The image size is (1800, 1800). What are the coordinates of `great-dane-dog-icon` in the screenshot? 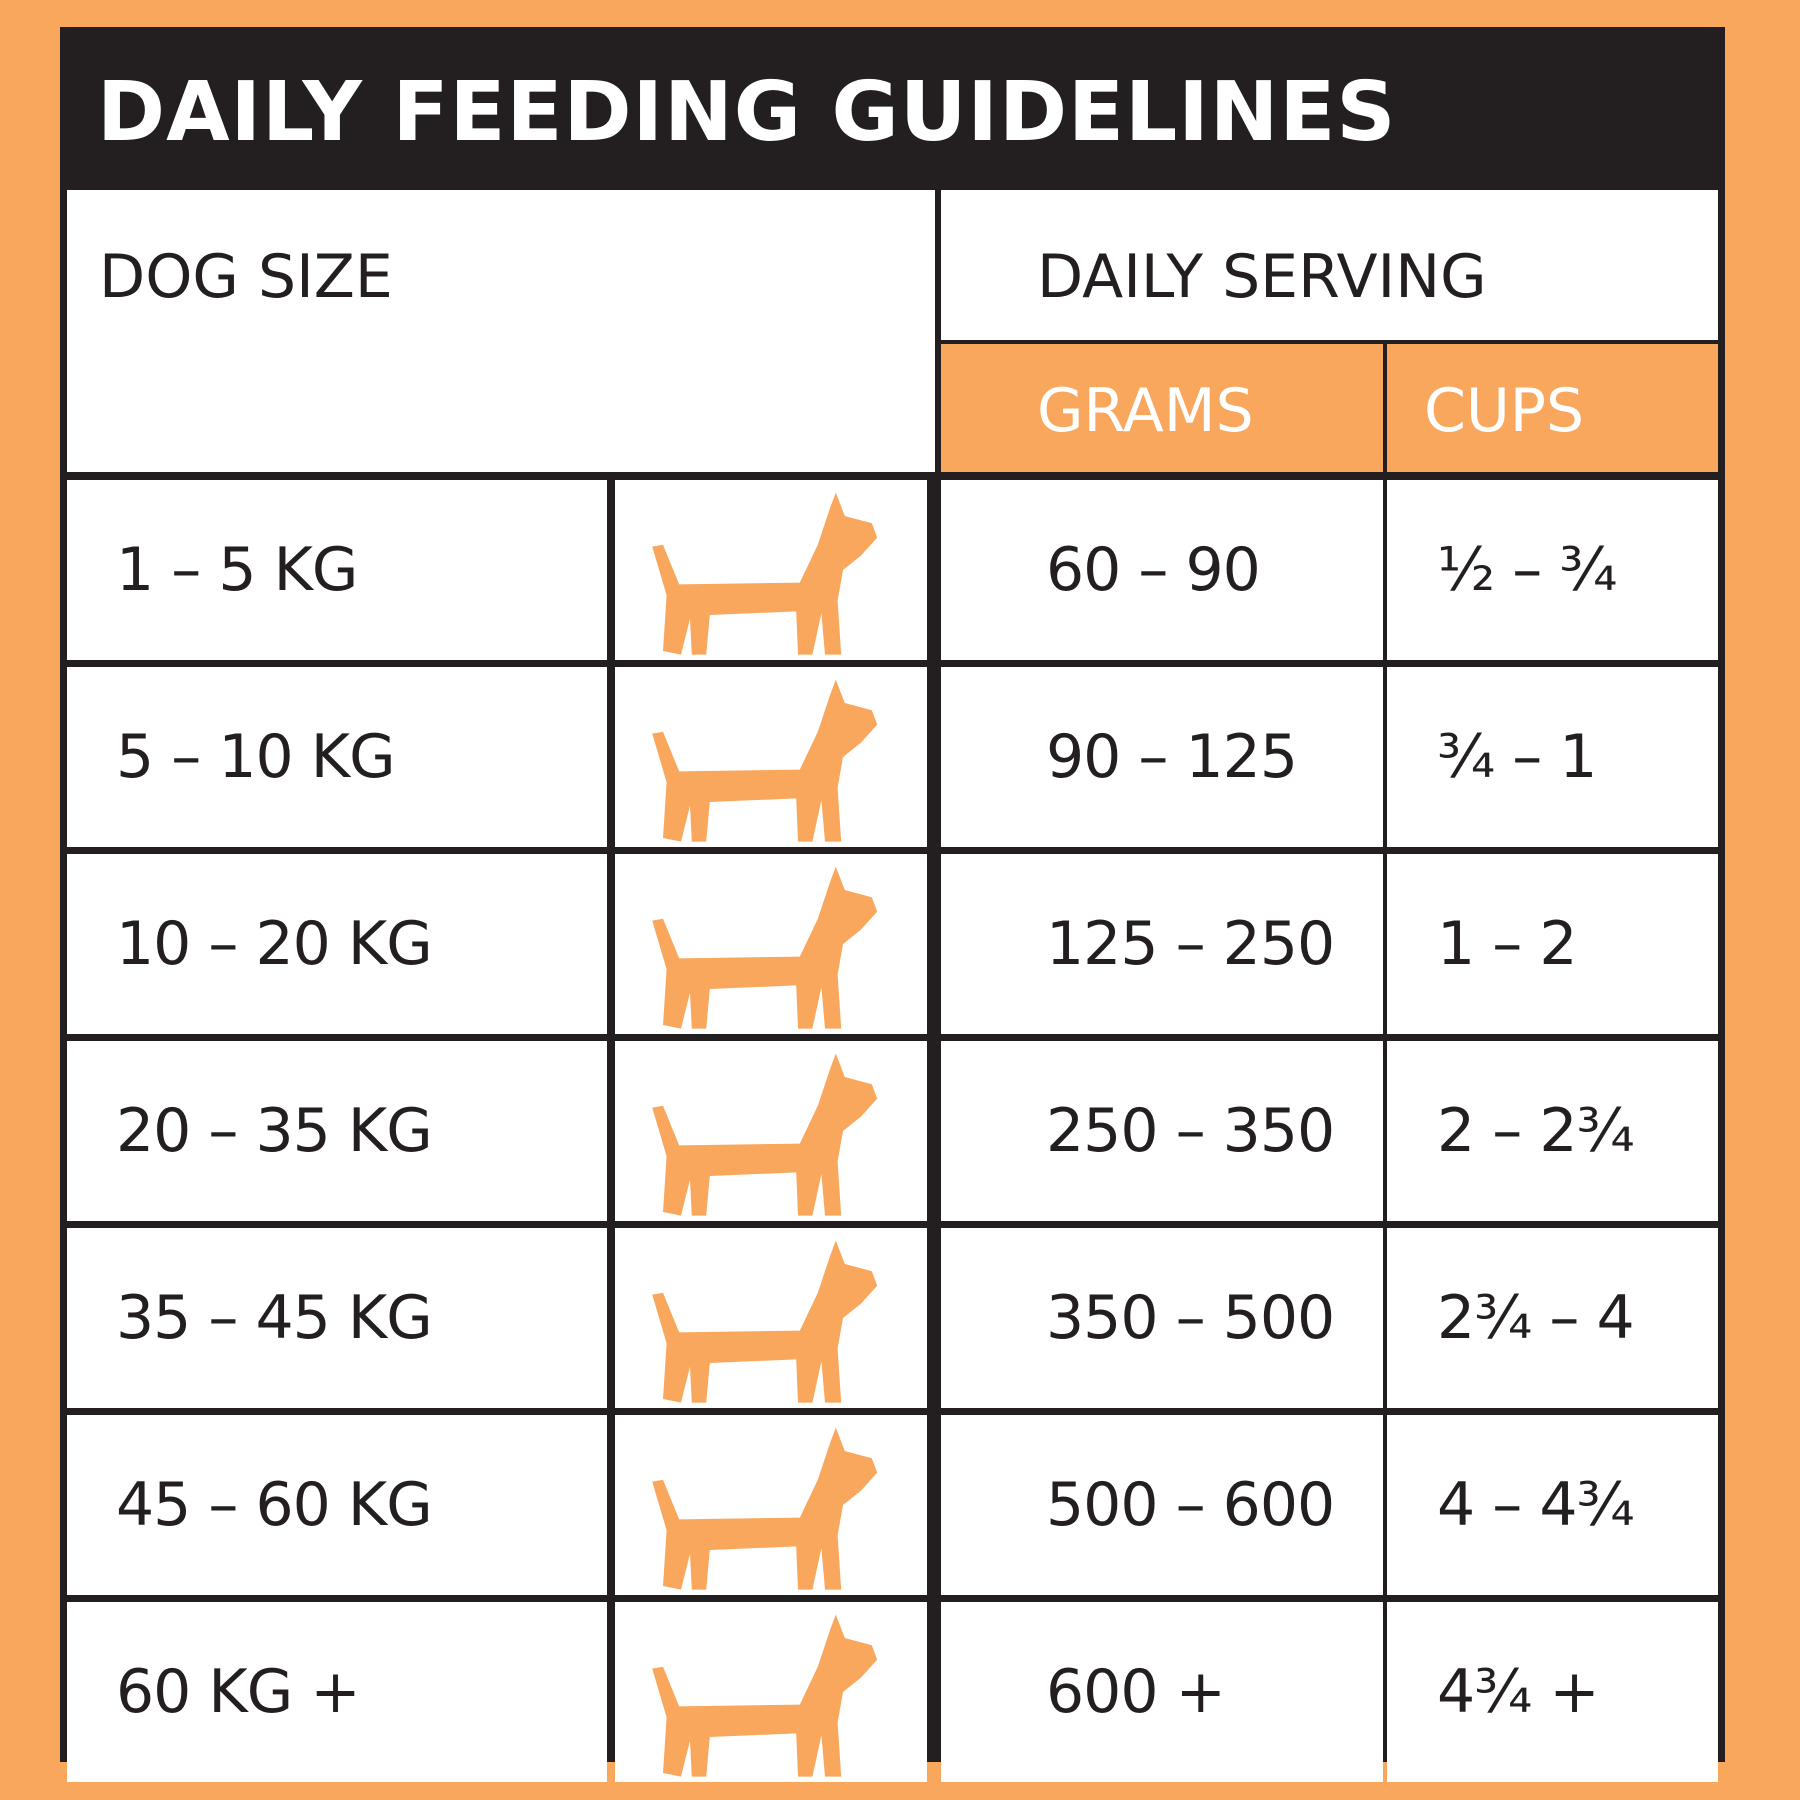 It's located at (771, 1692).